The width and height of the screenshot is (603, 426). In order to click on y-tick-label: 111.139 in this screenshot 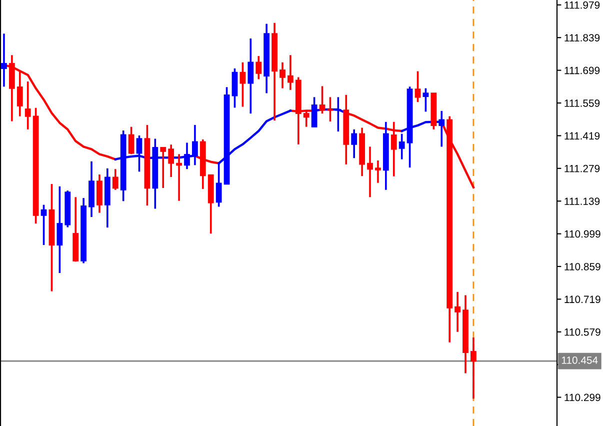, I will do `click(582, 201)`.